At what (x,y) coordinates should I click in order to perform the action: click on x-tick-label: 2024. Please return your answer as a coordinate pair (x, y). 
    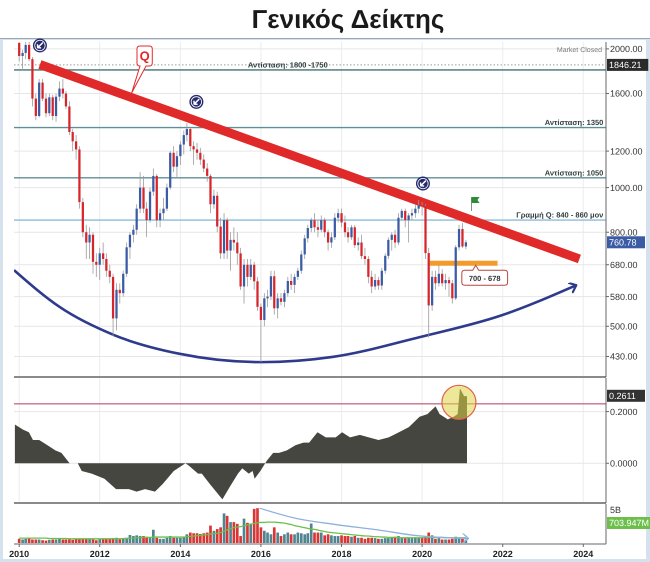
    Looking at the image, I should click on (583, 554).